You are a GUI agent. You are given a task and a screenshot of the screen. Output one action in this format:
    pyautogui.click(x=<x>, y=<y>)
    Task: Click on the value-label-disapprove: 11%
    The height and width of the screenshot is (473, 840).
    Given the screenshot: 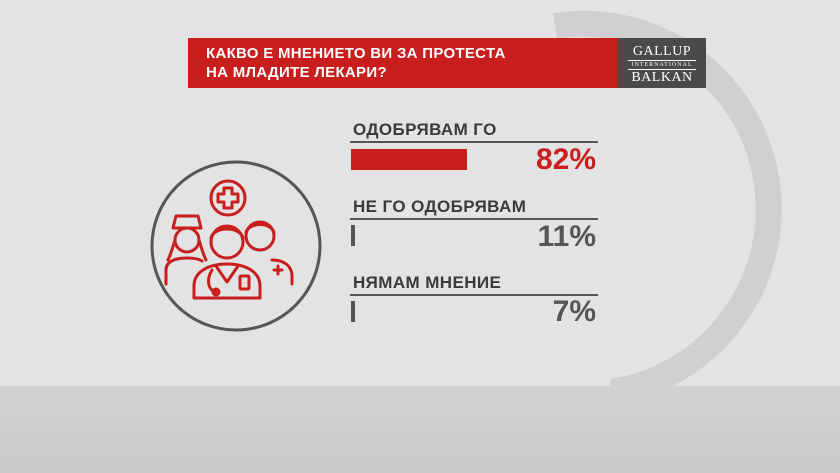 What is the action you would take?
    pyautogui.click(x=566, y=236)
    